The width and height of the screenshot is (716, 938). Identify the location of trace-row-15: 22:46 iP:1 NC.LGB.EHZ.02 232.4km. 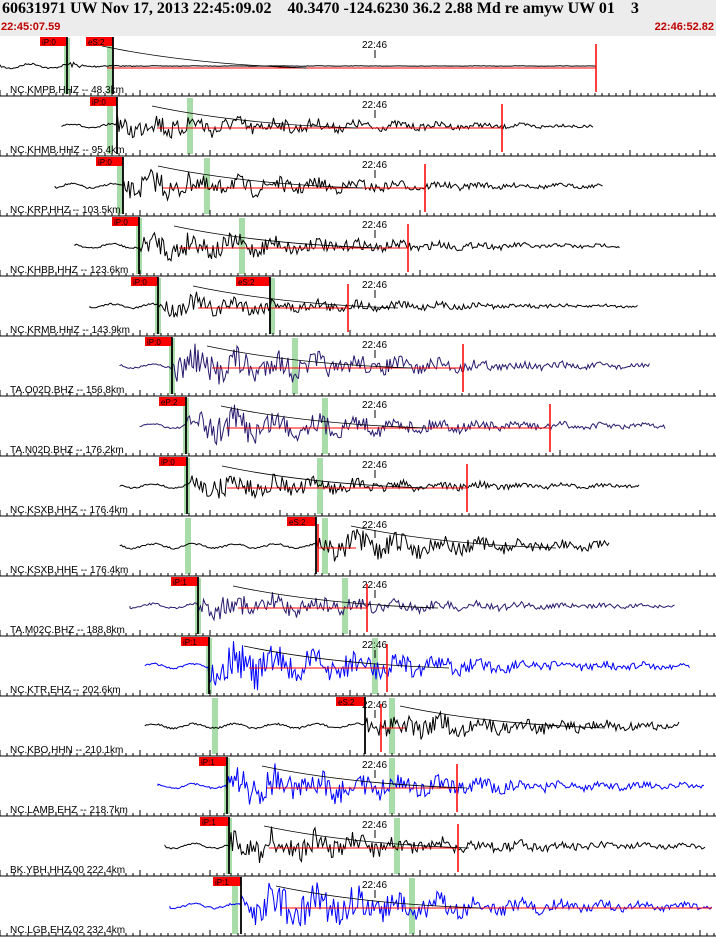
(358, 907).